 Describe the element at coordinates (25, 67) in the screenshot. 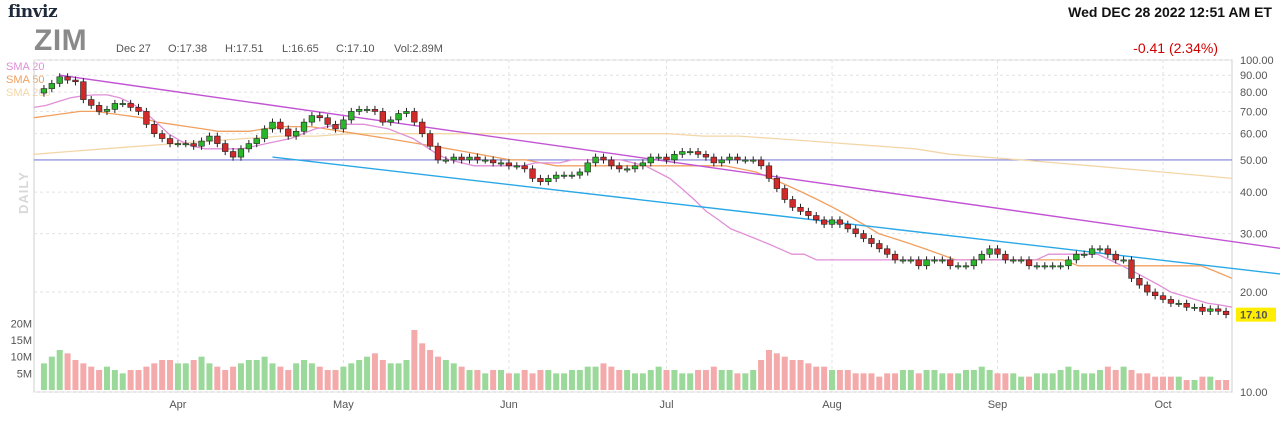

I see `legend-sma20: SMA 20` at that location.